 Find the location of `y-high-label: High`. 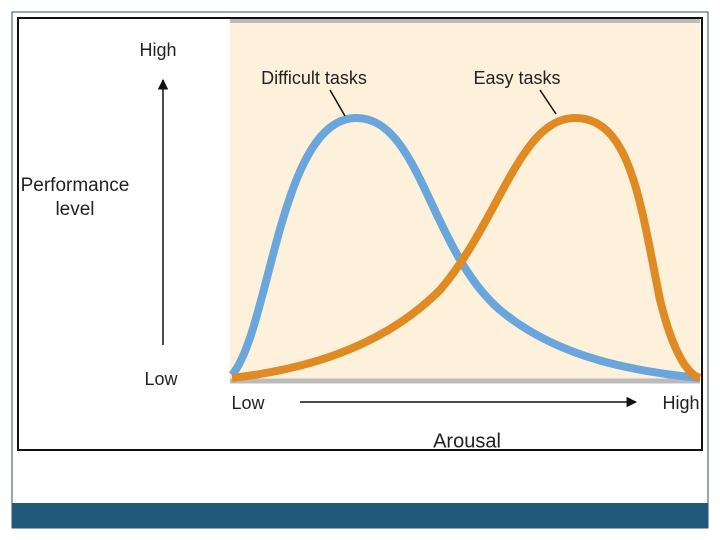

y-high-label: High is located at coordinates (157, 50).